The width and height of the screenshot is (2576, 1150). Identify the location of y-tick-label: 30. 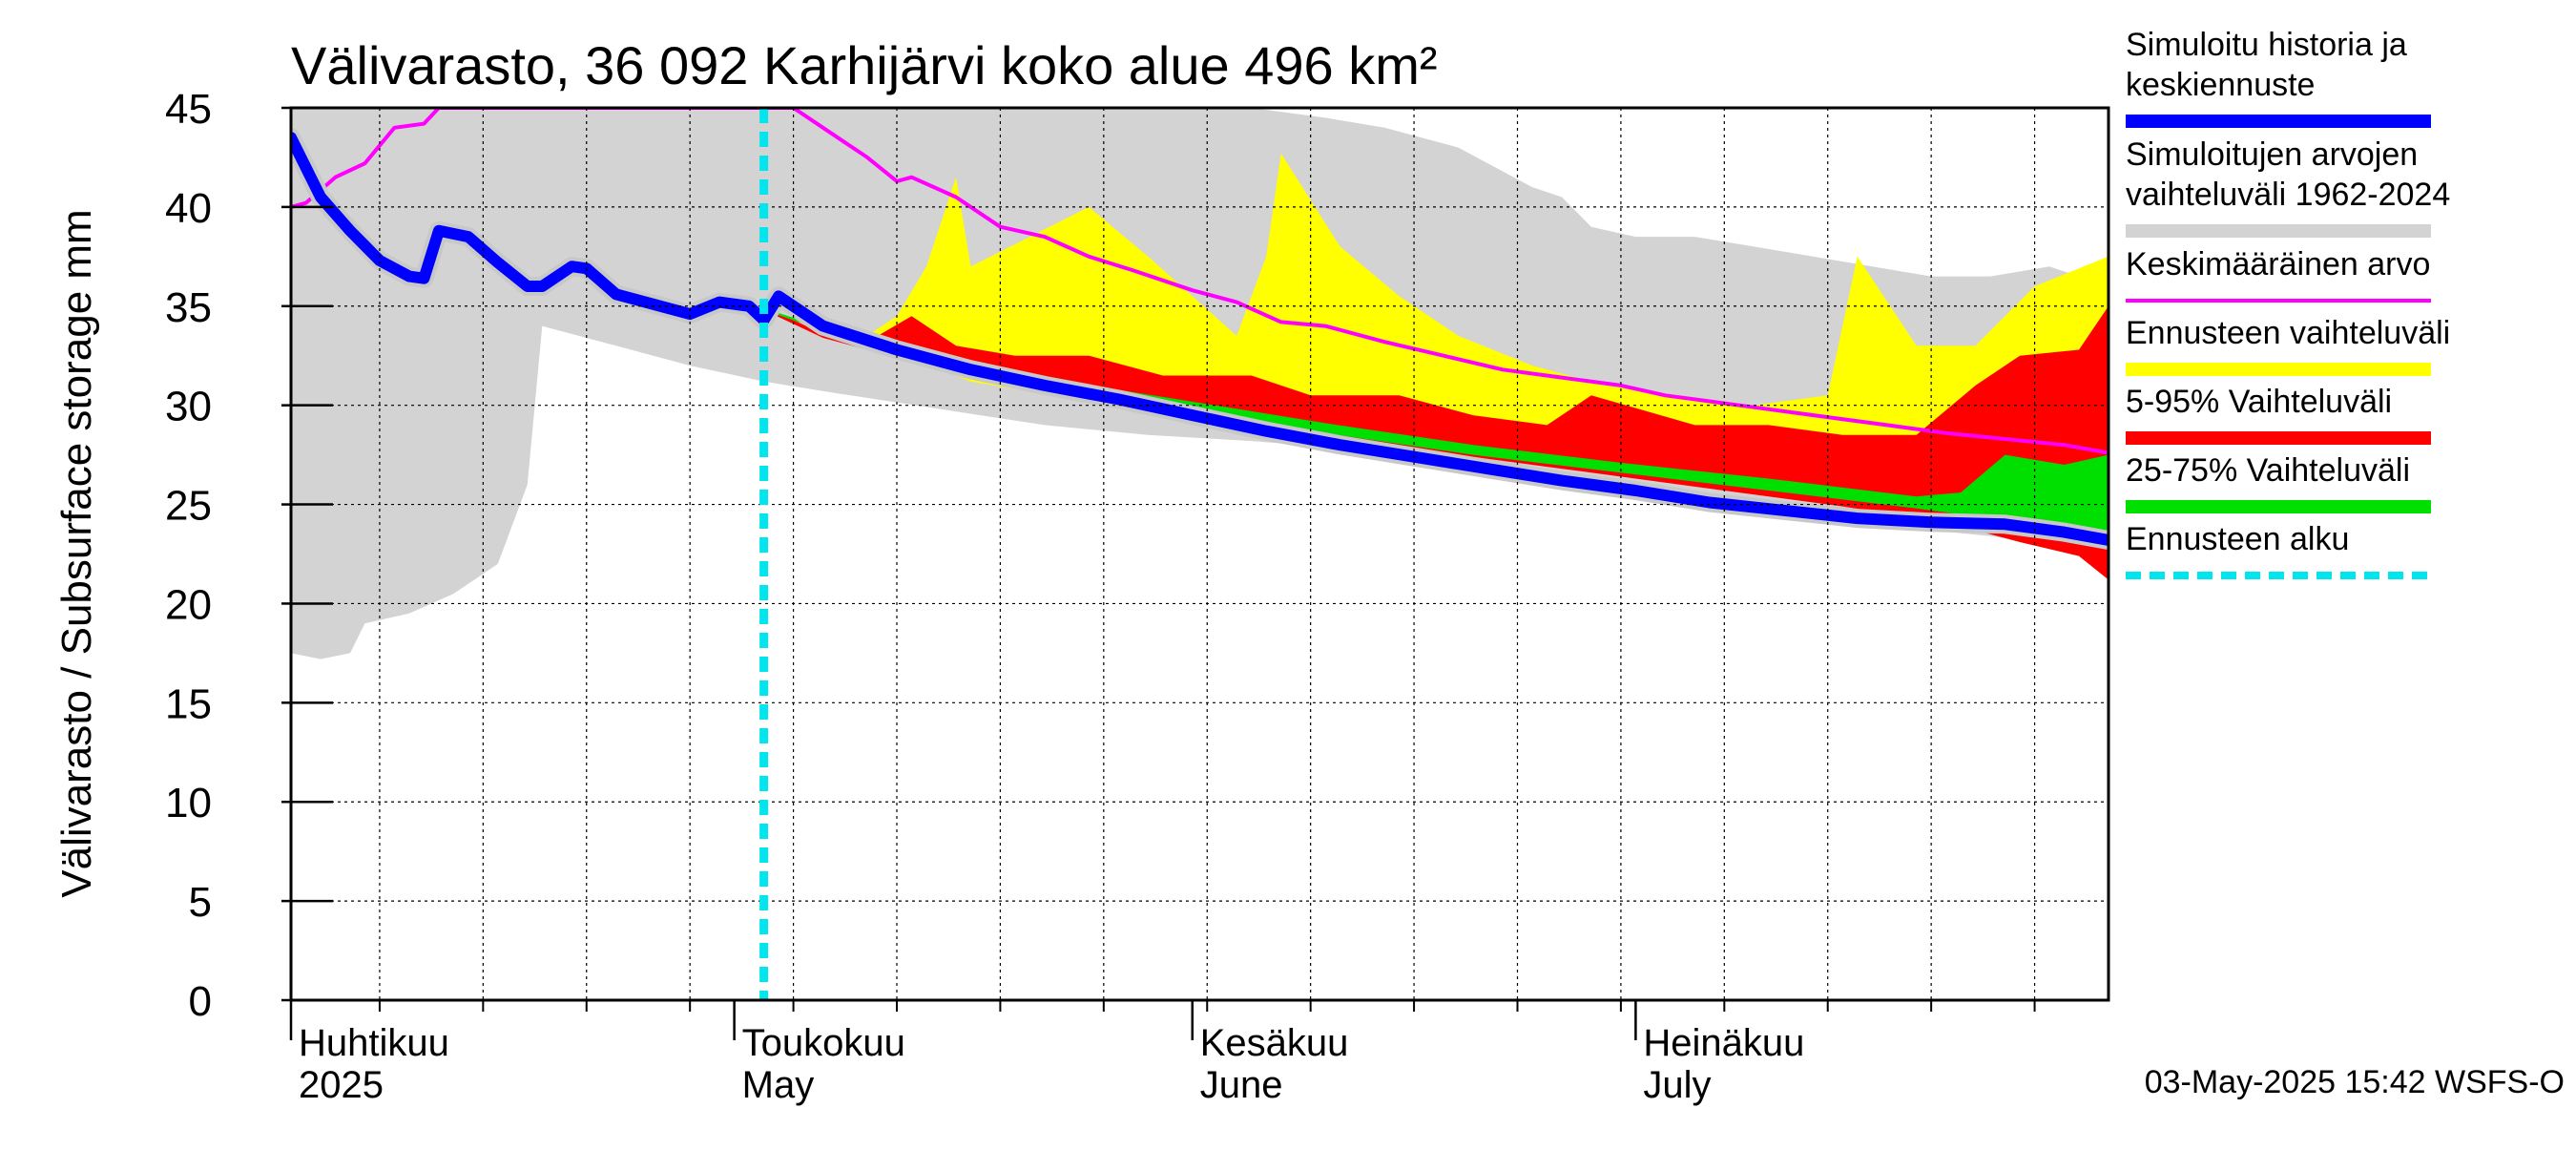
(188, 407).